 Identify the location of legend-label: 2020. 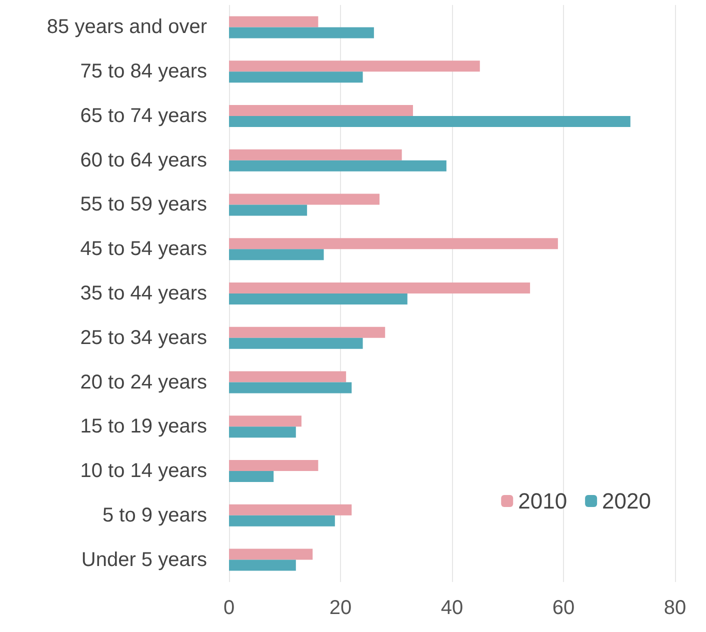
(627, 501).